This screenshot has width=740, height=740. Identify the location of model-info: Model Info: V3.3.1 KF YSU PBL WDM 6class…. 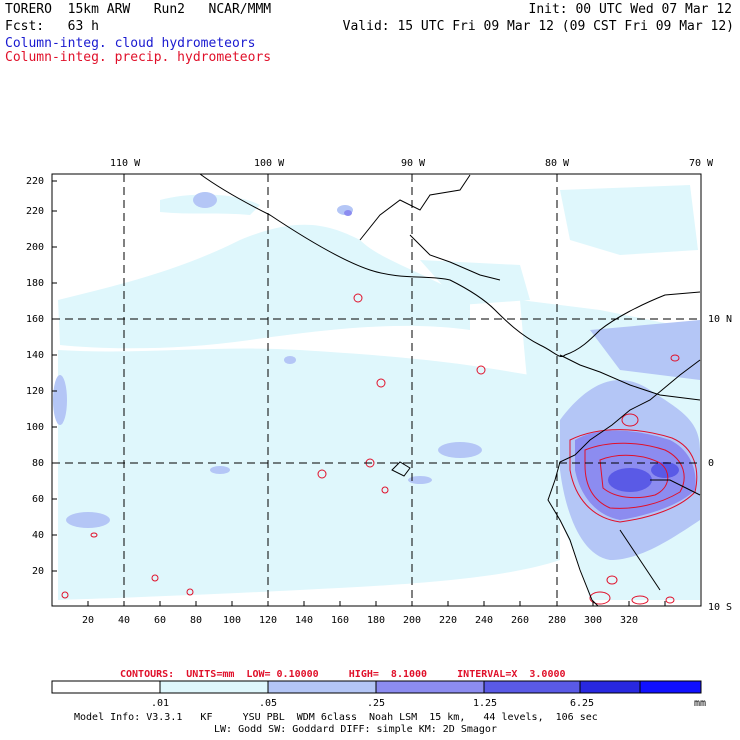
(336, 717).